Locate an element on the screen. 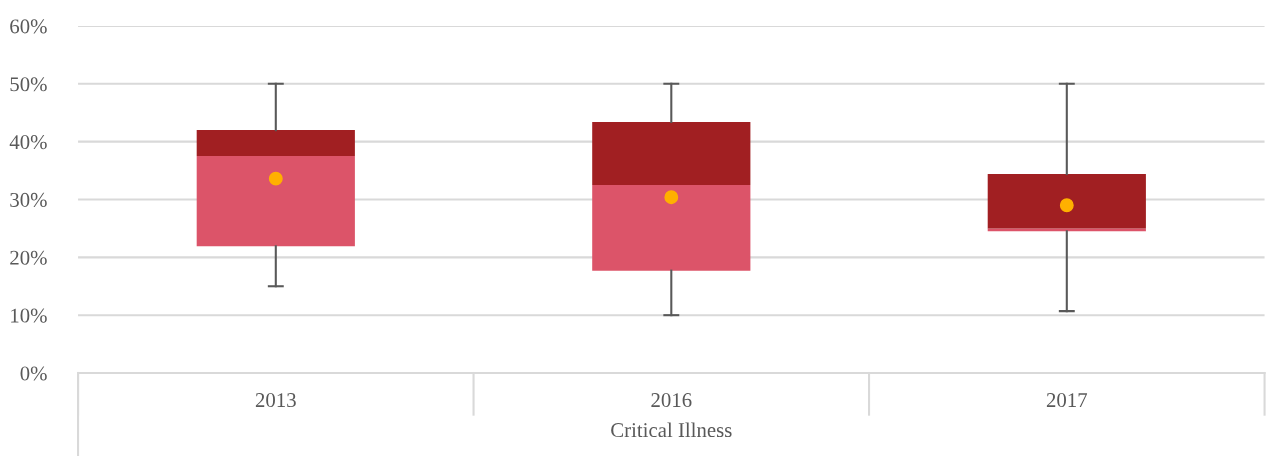 The width and height of the screenshot is (1269, 456). y-tick-label: 20% is located at coordinates (28, 257).